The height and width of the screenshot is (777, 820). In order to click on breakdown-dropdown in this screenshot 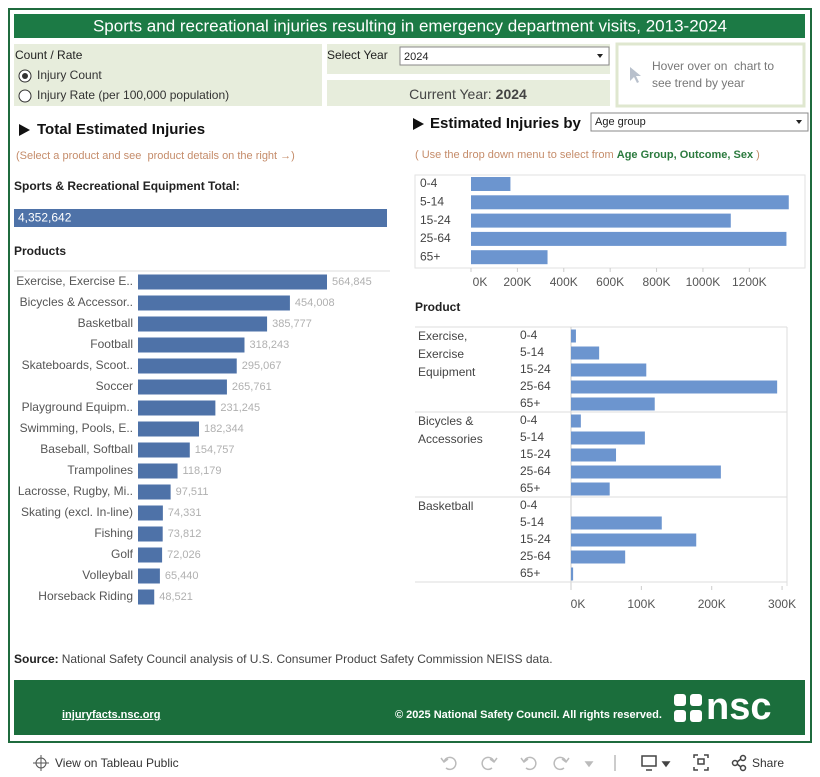, I will do `click(699, 122)`.